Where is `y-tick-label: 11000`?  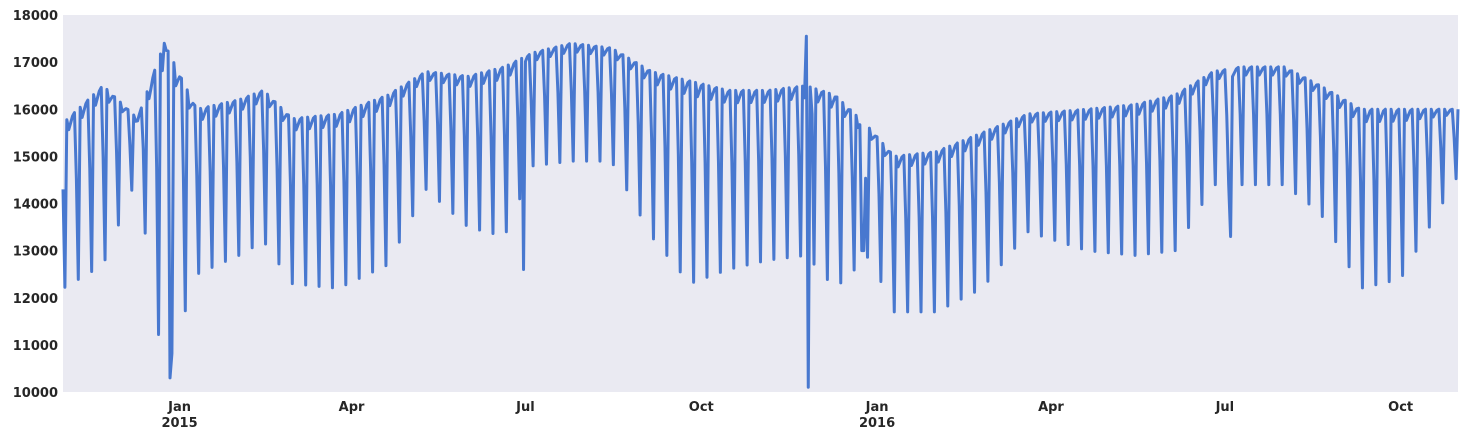
y-tick-label: 11000 is located at coordinates (35, 346).